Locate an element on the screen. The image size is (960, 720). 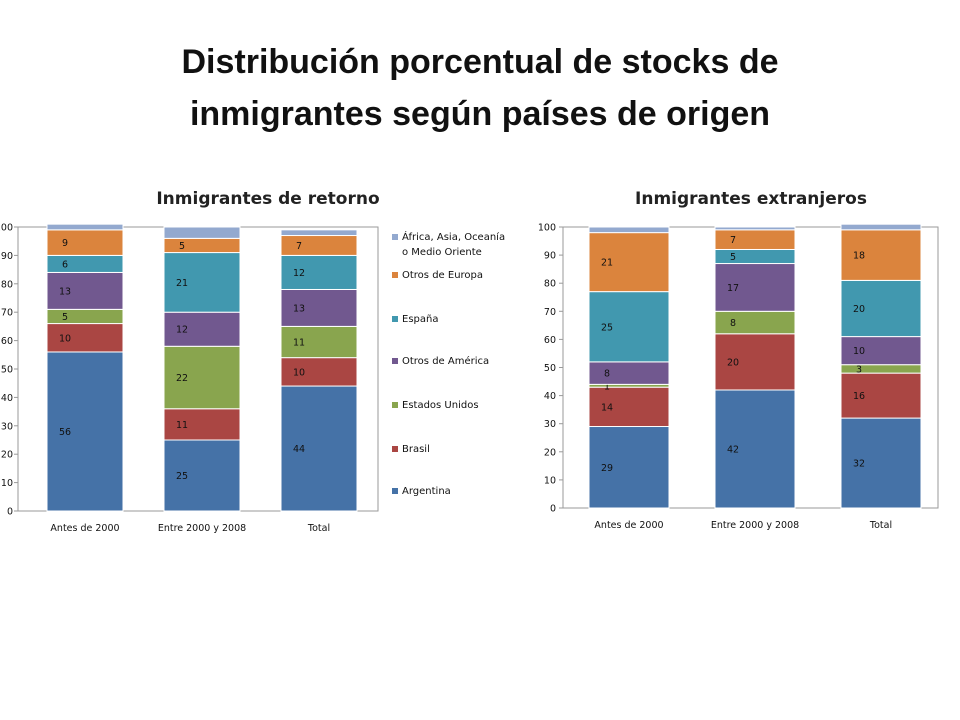
data-label: 22 is located at coordinates (182, 378).